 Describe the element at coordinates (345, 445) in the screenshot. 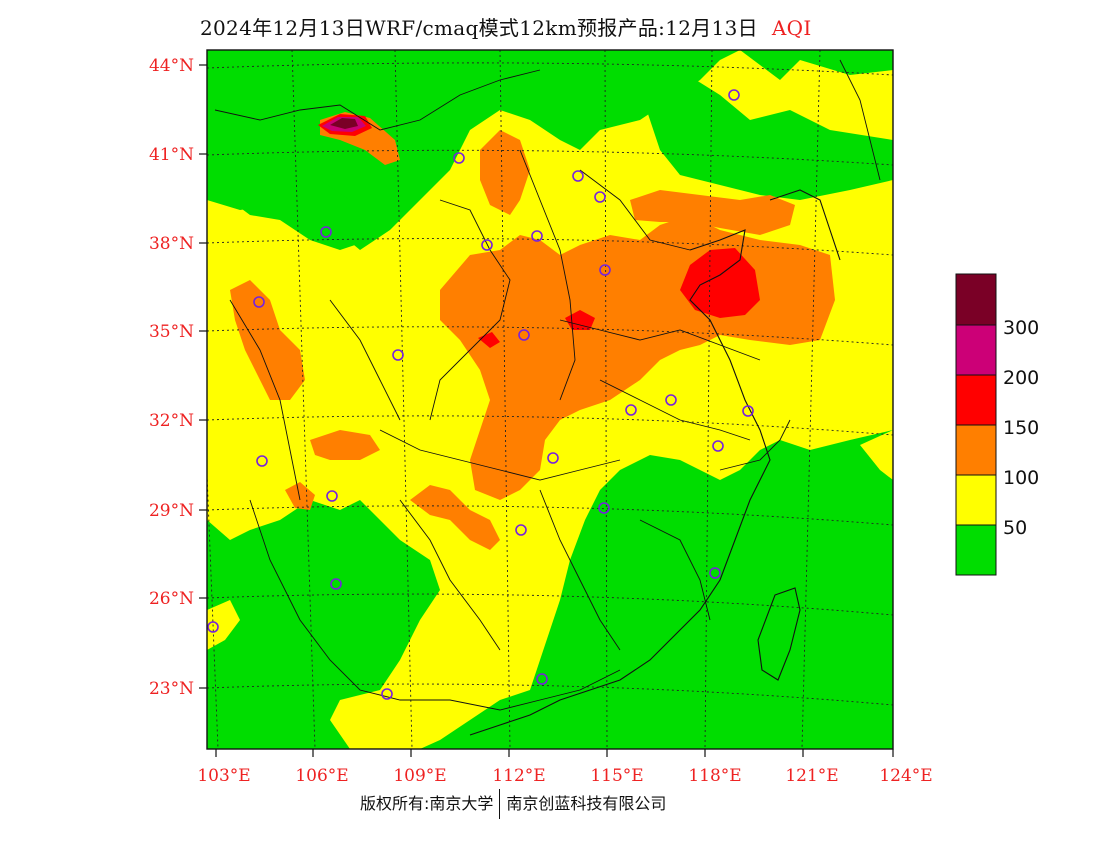

I see `aqi-unhealthy-sensitive-sichuan` at that location.